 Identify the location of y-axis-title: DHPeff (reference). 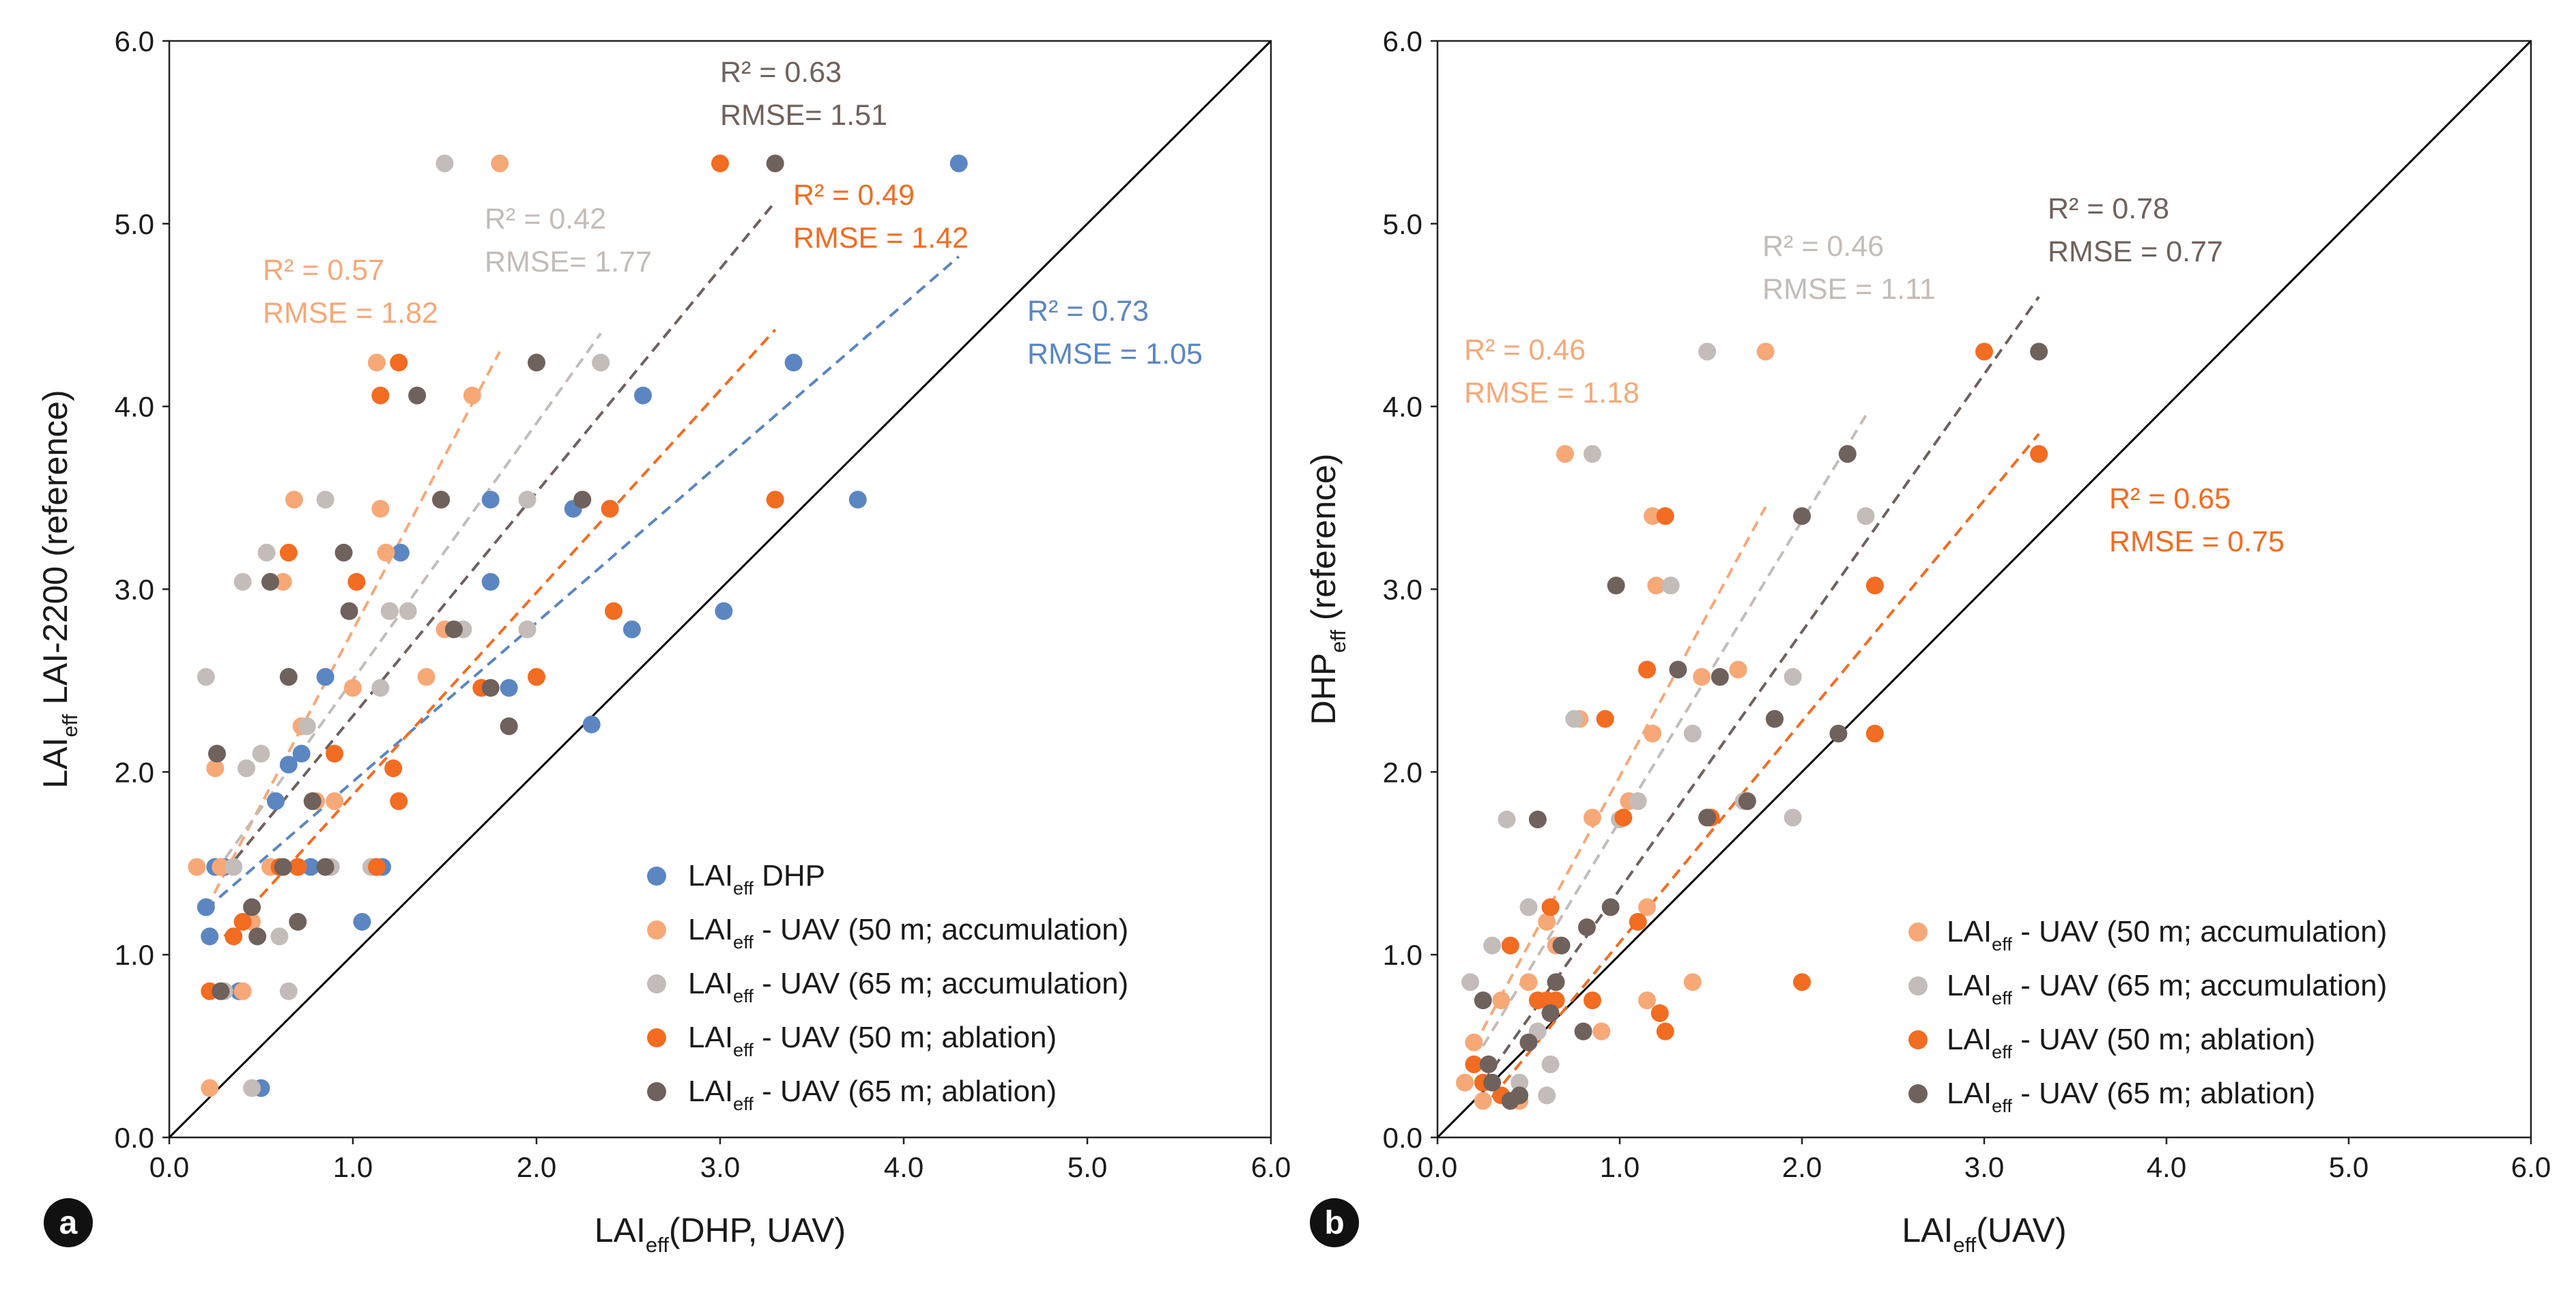
(1327, 589).